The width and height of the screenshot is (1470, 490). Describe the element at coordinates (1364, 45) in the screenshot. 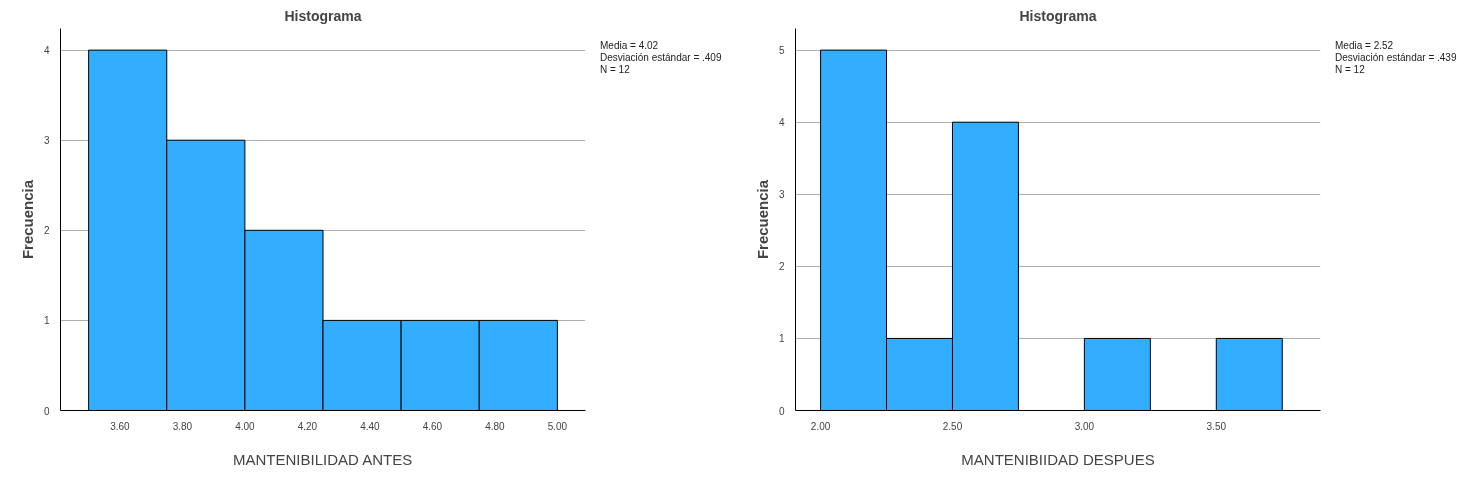

I see `text: Media = 2.52` at that location.